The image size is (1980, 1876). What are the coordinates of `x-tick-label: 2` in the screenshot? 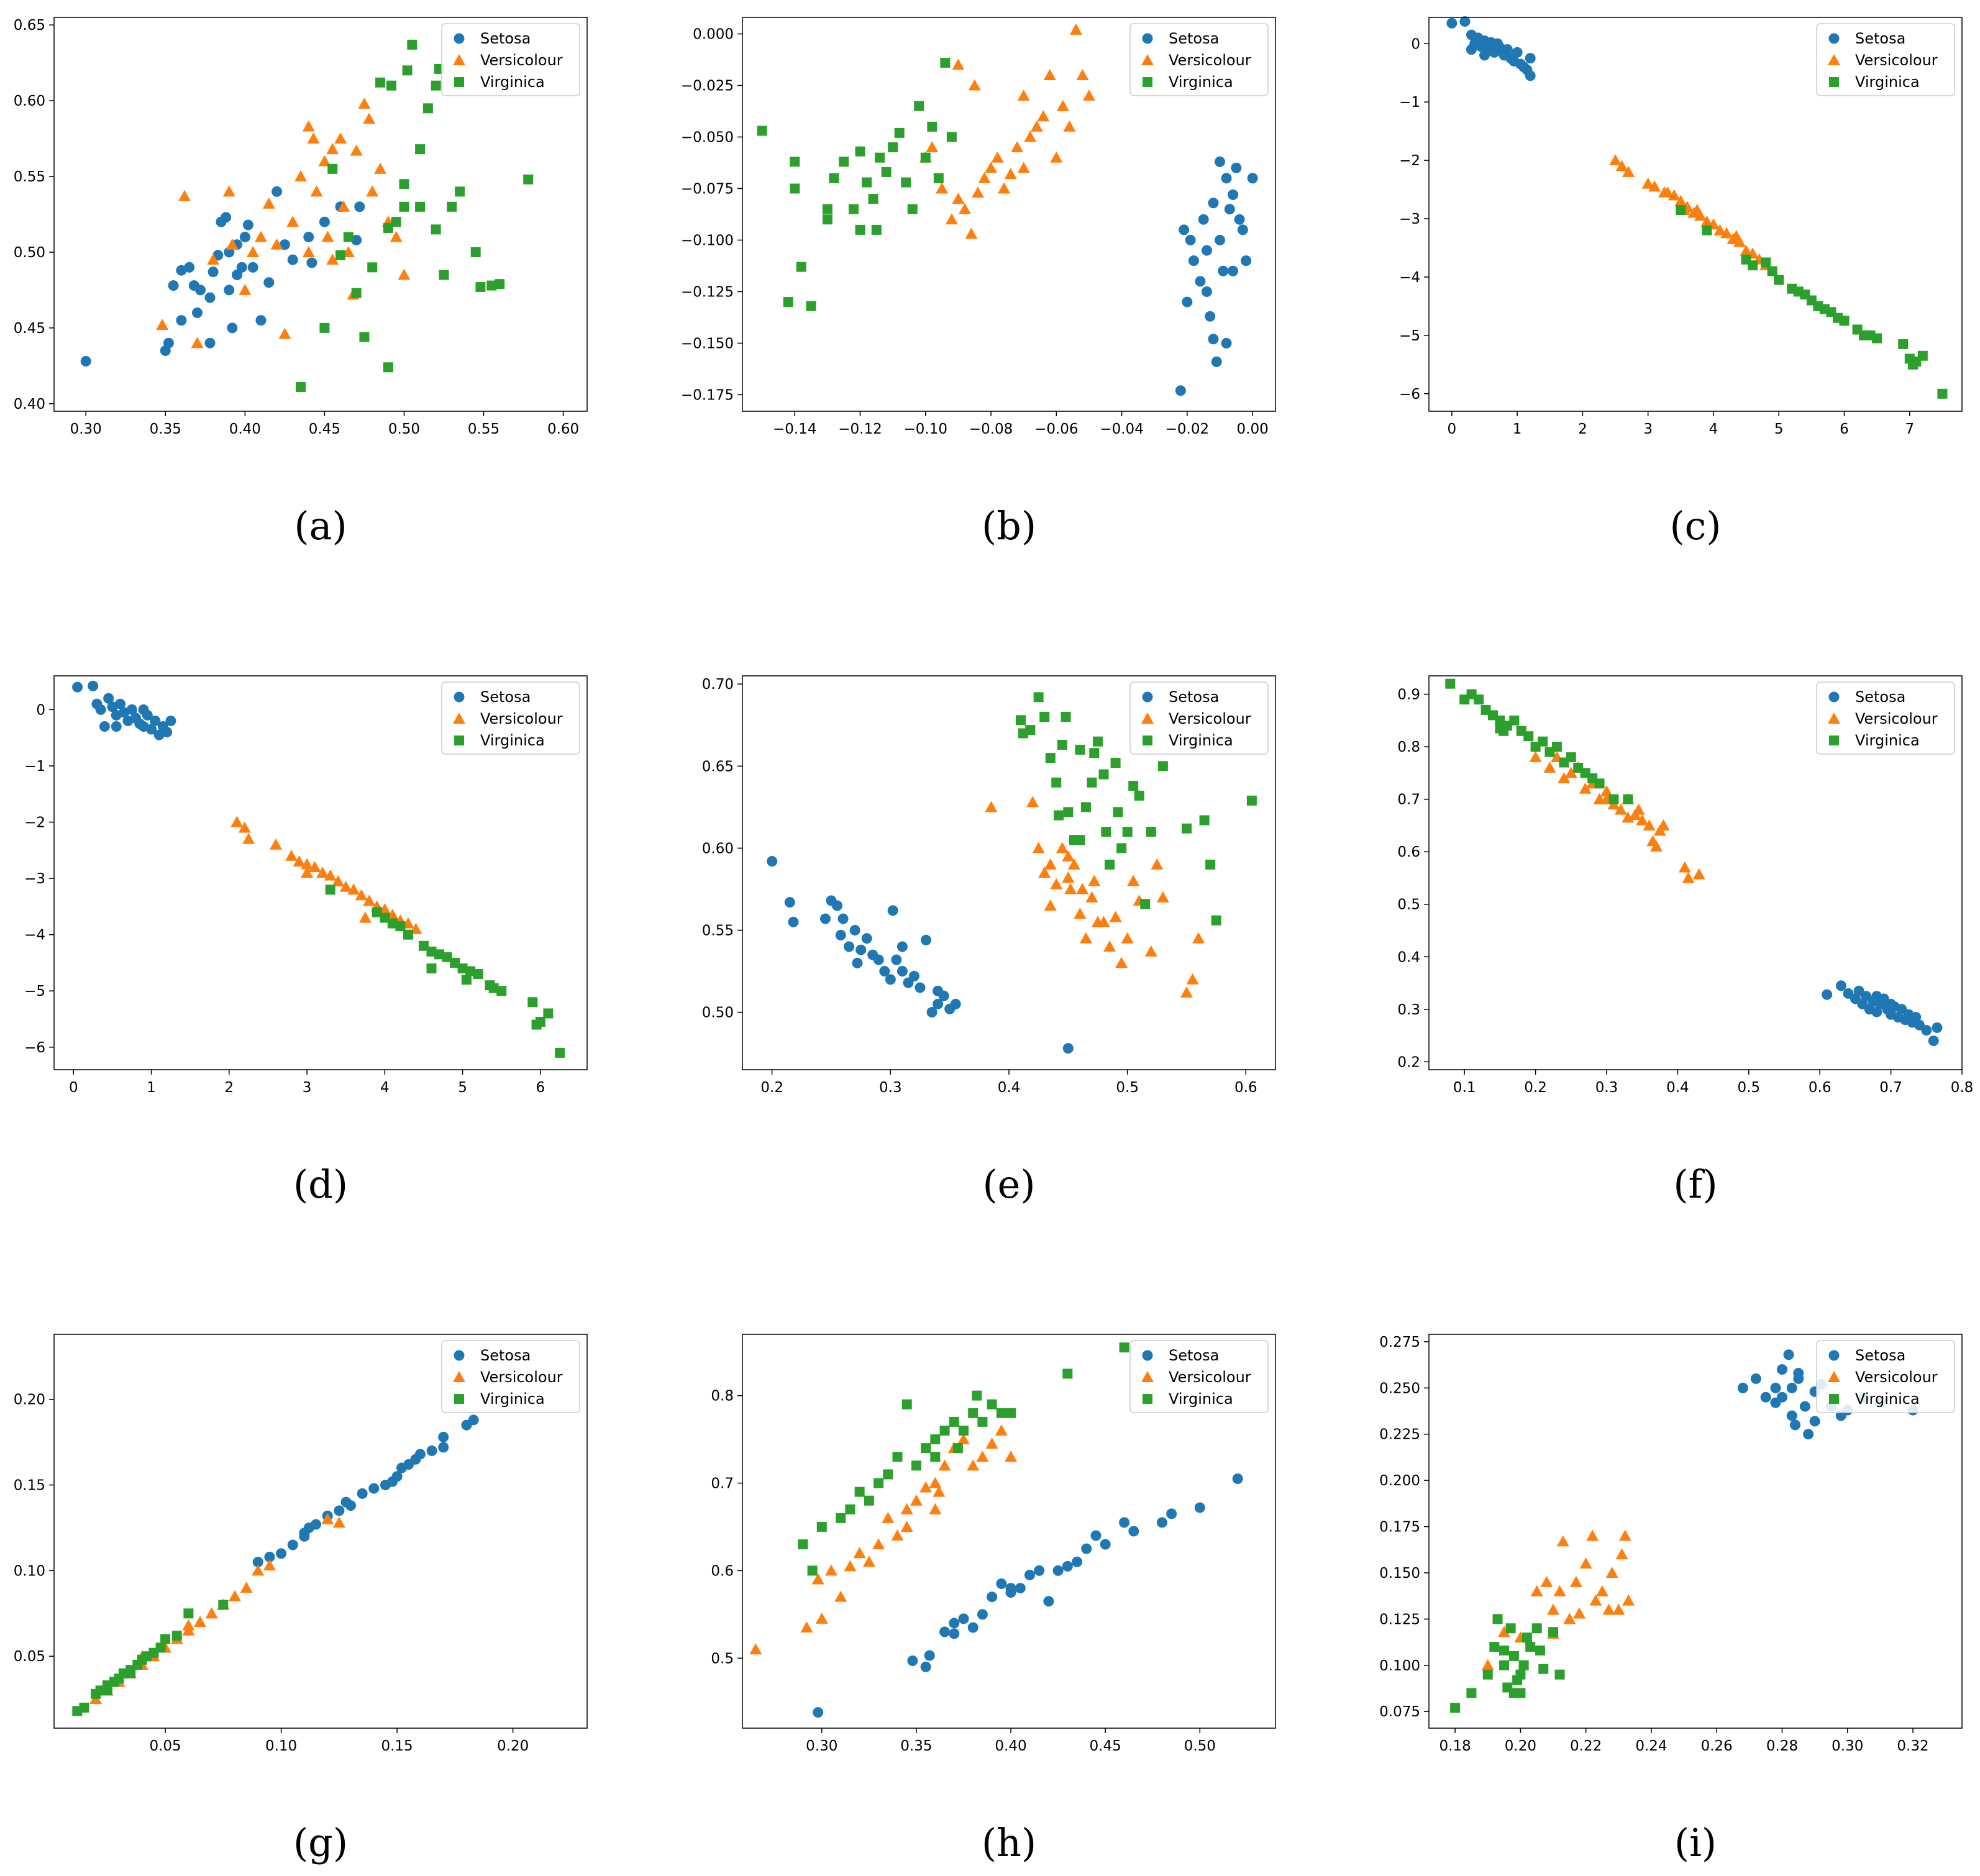 It's located at (1582, 429).